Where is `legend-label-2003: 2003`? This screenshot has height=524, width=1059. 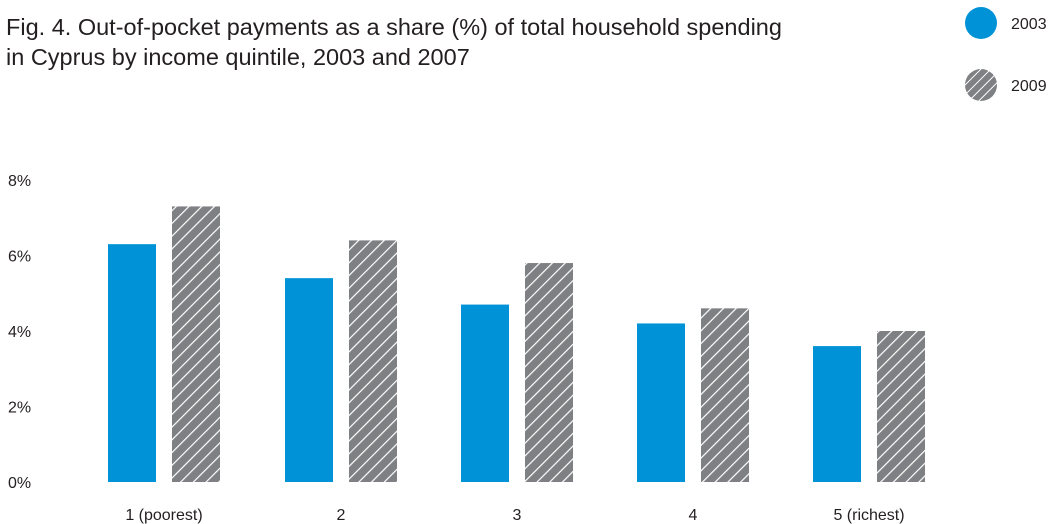 legend-label-2003: 2003 is located at coordinates (1029, 24).